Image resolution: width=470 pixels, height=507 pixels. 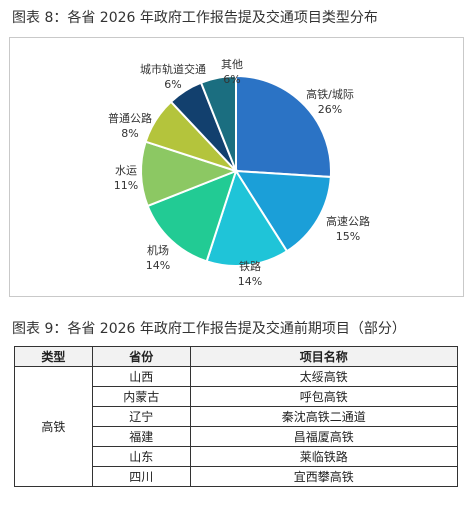 What do you see at coordinates (330, 109) in the screenshot?
I see `slice-value-label: 26%` at bounding box center [330, 109].